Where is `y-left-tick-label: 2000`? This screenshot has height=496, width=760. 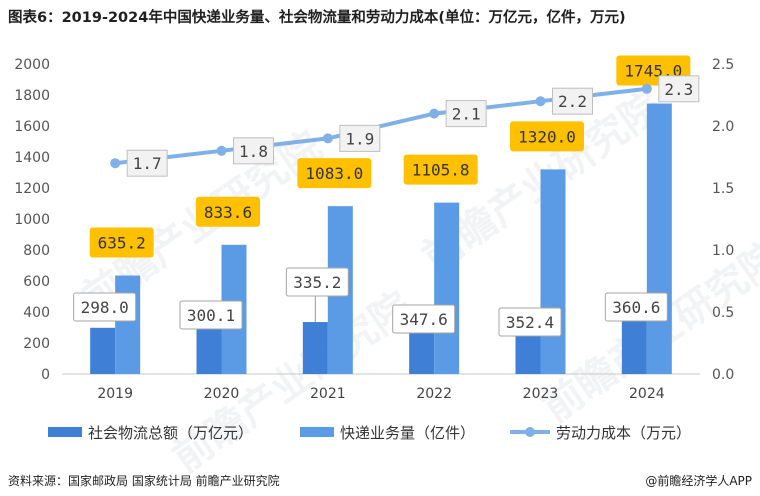
y-left-tick-label: 2000 is located at coordinates (32, 65).